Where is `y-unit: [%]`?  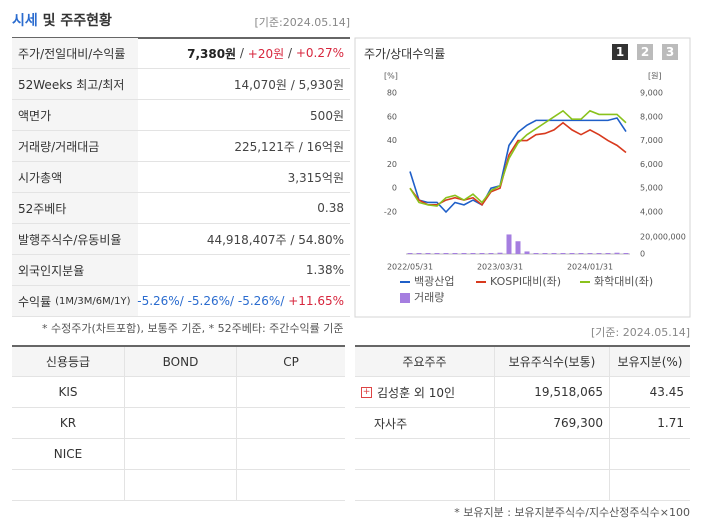 y-unit: [%] is located at coordinates (391, 76).